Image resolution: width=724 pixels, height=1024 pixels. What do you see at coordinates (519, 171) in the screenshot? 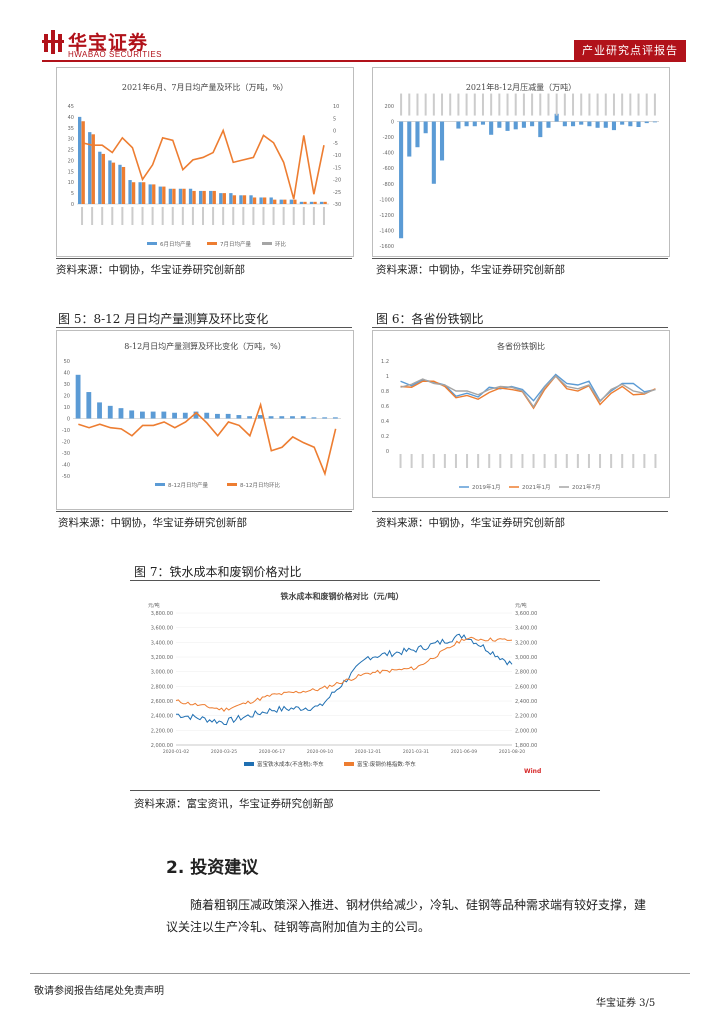
I see `figure-4-chart: 200 0 -200 -400 -600 -800 -1000 -1200 -1400 -1600` at bounding box center [519, 171].